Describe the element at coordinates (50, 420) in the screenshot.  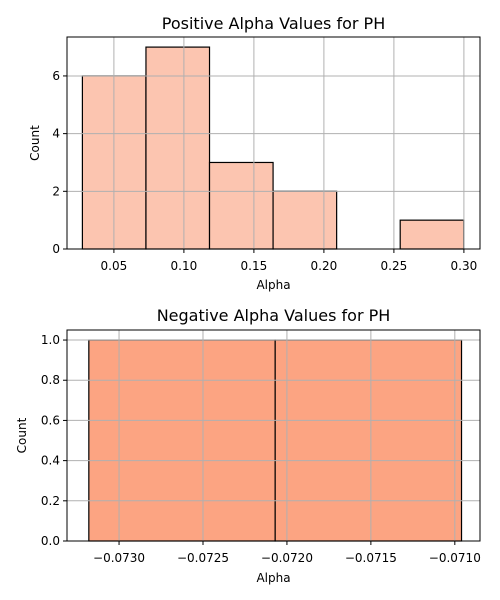
I see `y-tick-label: 0.6` at that location.